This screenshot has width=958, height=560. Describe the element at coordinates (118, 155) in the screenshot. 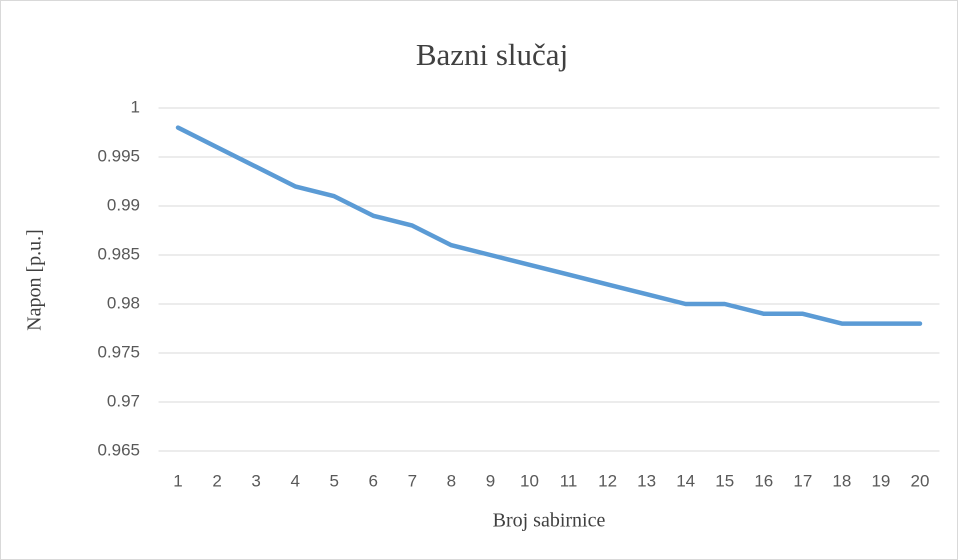

I see `y-tick-label: 0.995` at that location.